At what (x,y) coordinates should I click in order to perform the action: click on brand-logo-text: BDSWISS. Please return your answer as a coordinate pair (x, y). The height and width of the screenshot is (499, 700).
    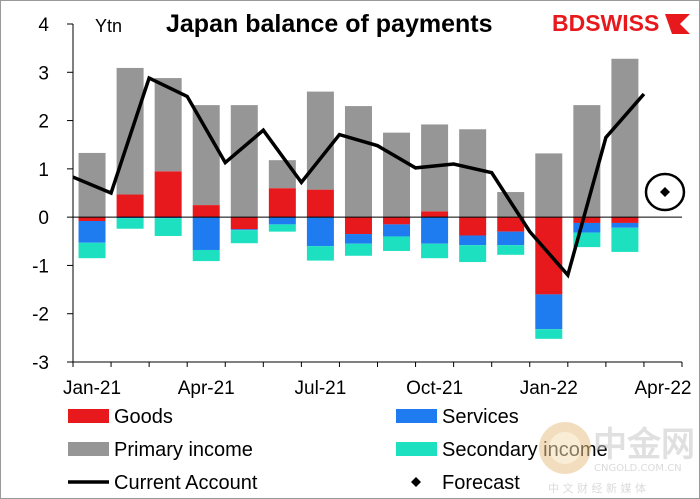
    Looking at the image, I should click on (605, 23).